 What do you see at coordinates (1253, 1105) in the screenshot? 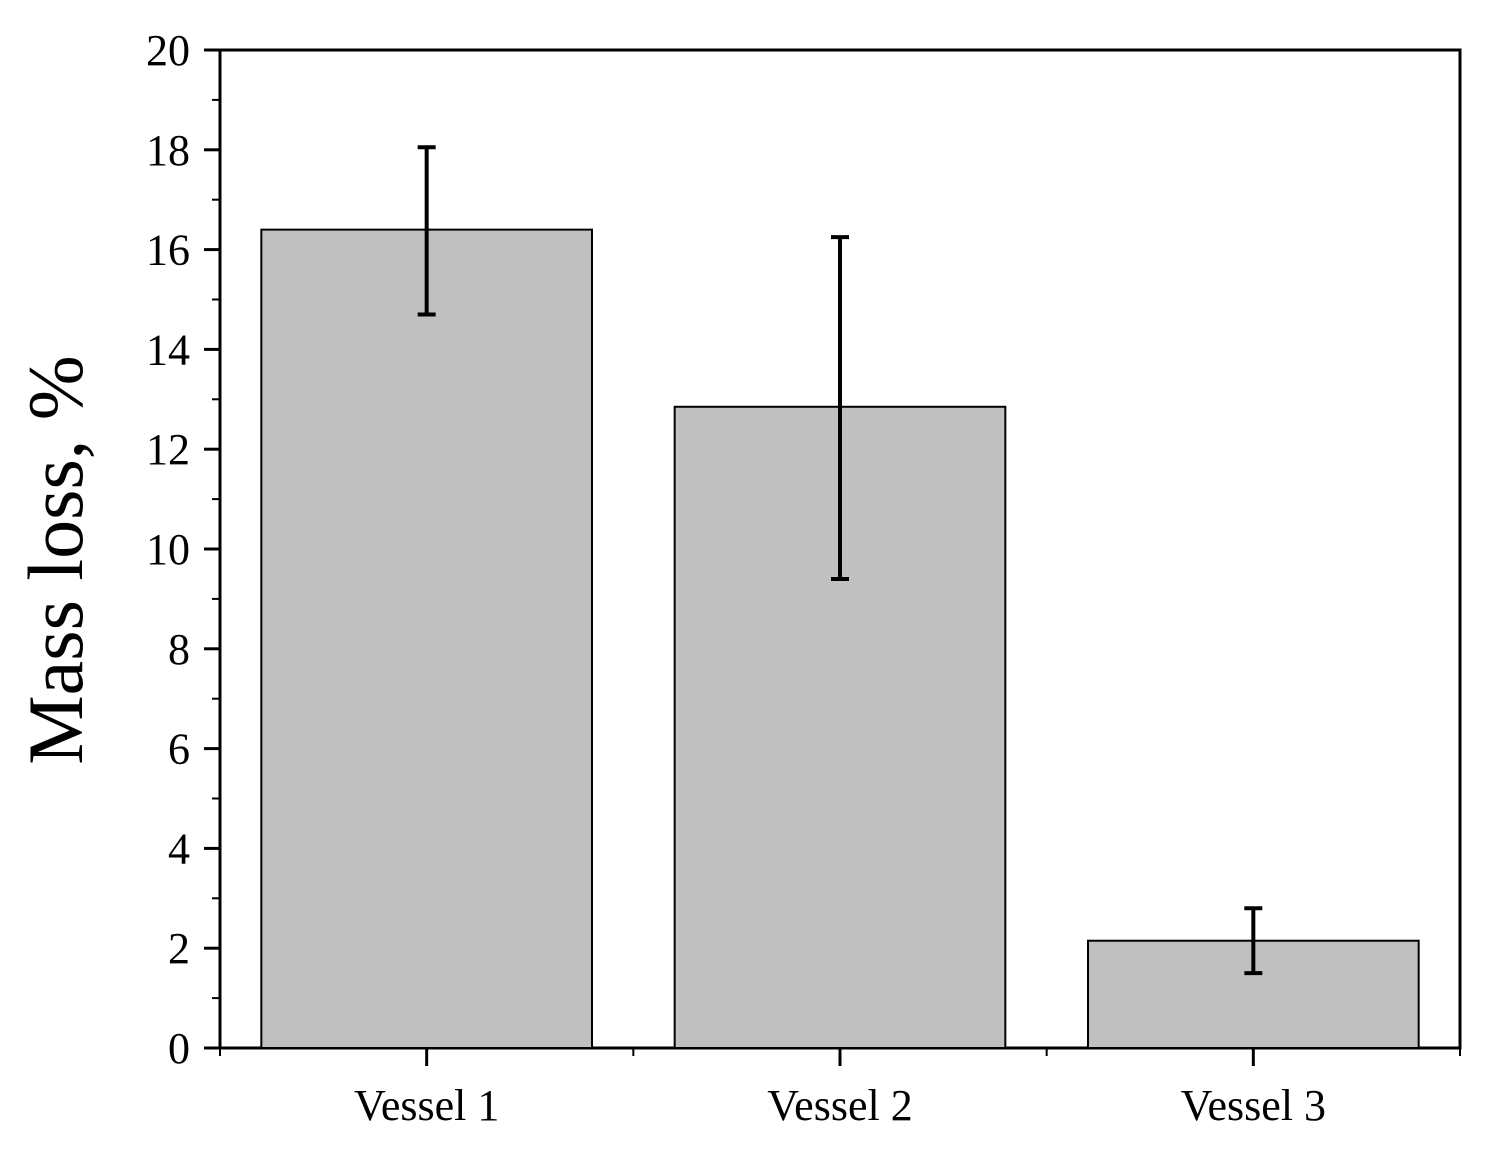
I see `x-tick-label-3: Vessel 3` at bounding box center [1253, 1105].